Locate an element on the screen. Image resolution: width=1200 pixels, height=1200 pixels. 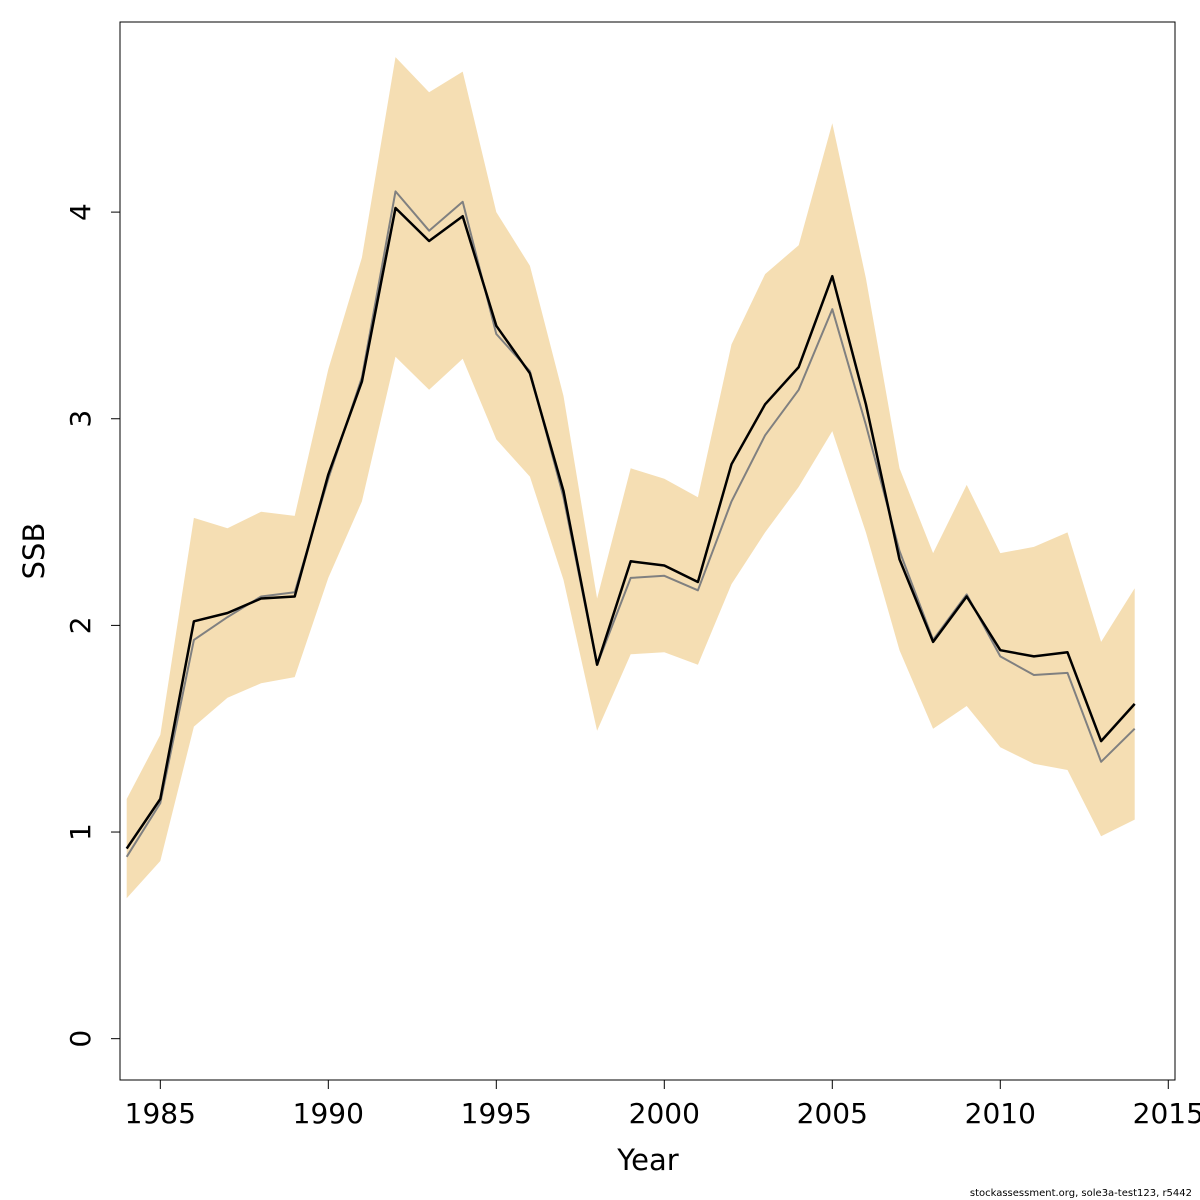
x-tick-label: 1985 is located at coordinates (160, 1113).